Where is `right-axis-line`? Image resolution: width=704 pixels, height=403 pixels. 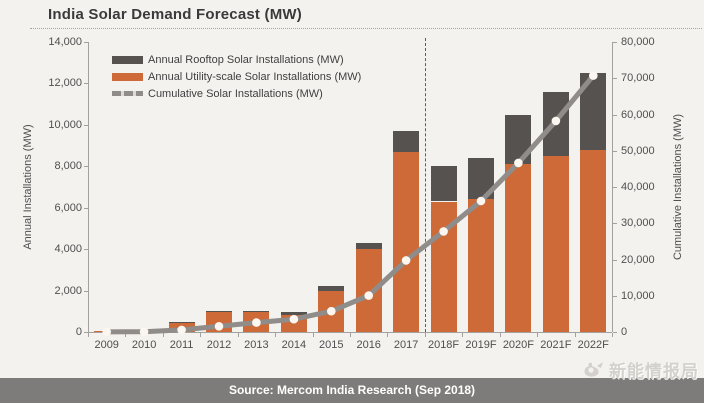 right-axis-line is located at coordinates (612, 187).